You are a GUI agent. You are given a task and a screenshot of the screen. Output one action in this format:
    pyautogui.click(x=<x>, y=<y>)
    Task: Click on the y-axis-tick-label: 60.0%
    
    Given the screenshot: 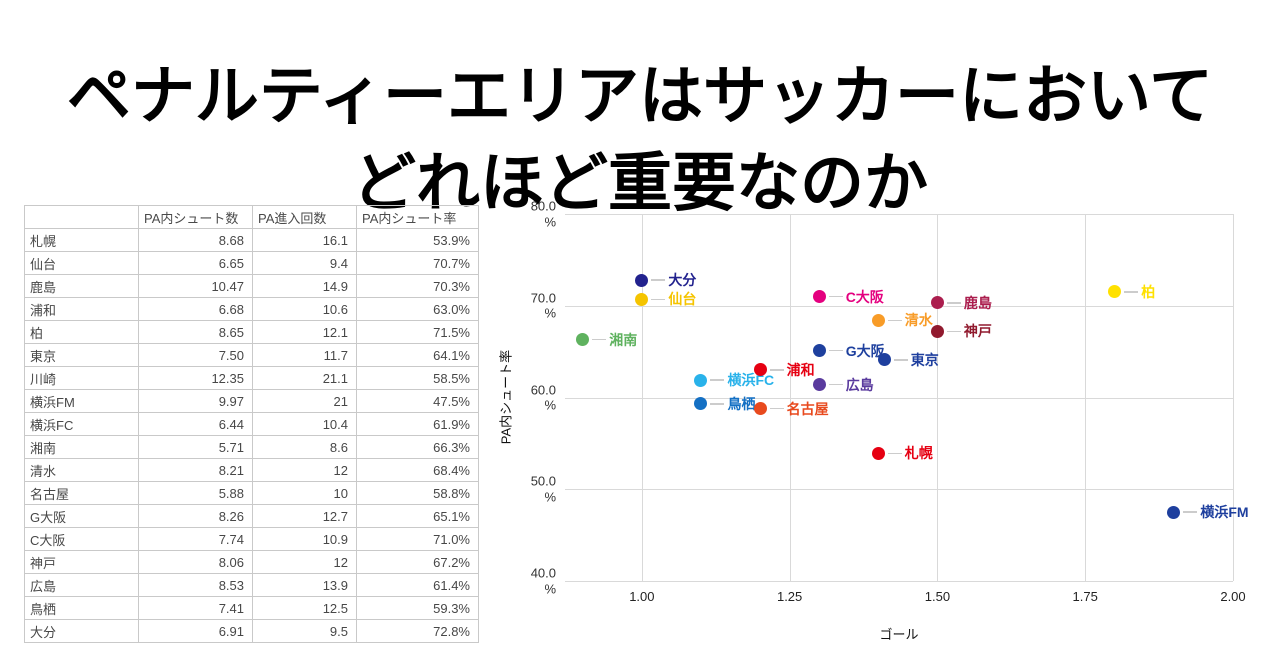 What is the action you would take?
    pyautogui.click(x=543, y=397)
    